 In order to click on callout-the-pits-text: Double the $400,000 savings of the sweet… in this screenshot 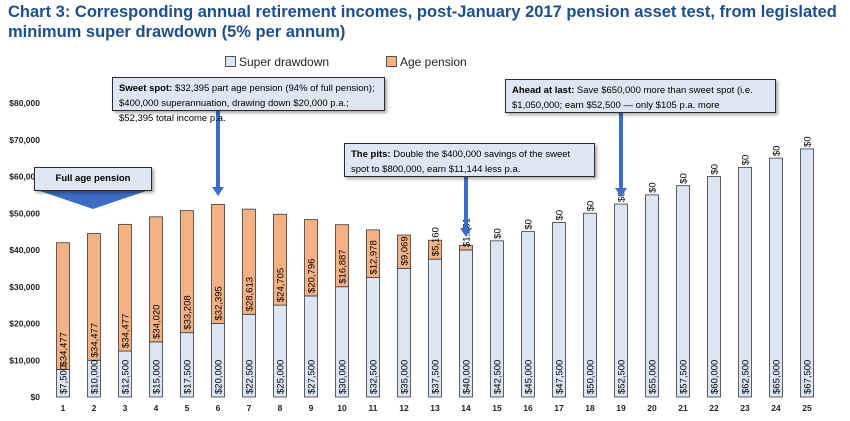, I will do `click(461, 162)`.